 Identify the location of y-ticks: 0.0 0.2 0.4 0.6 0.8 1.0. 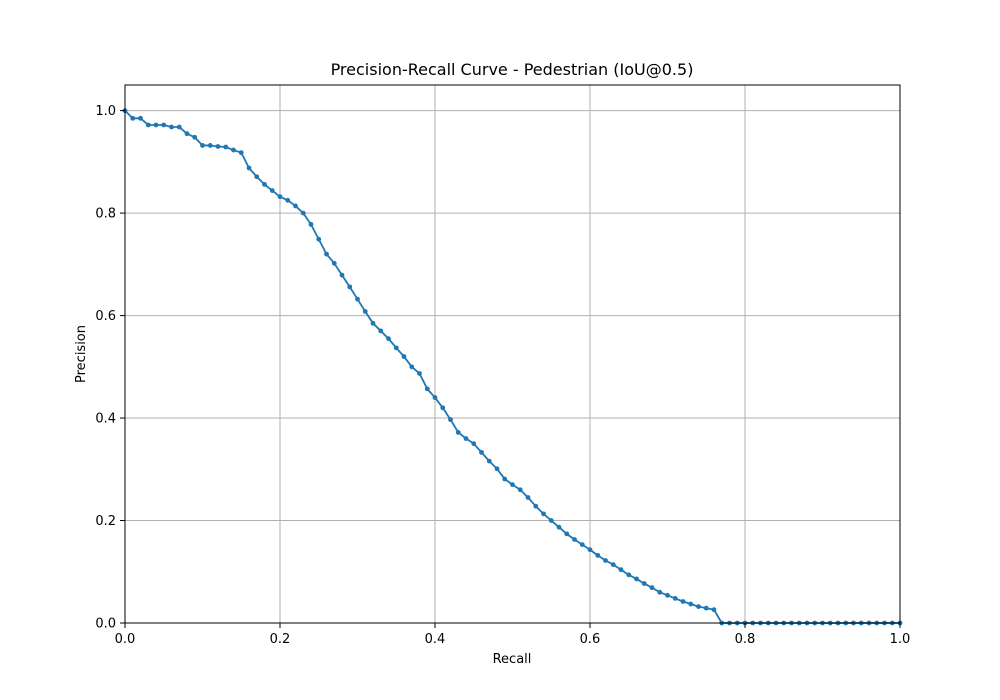
(110, 368).